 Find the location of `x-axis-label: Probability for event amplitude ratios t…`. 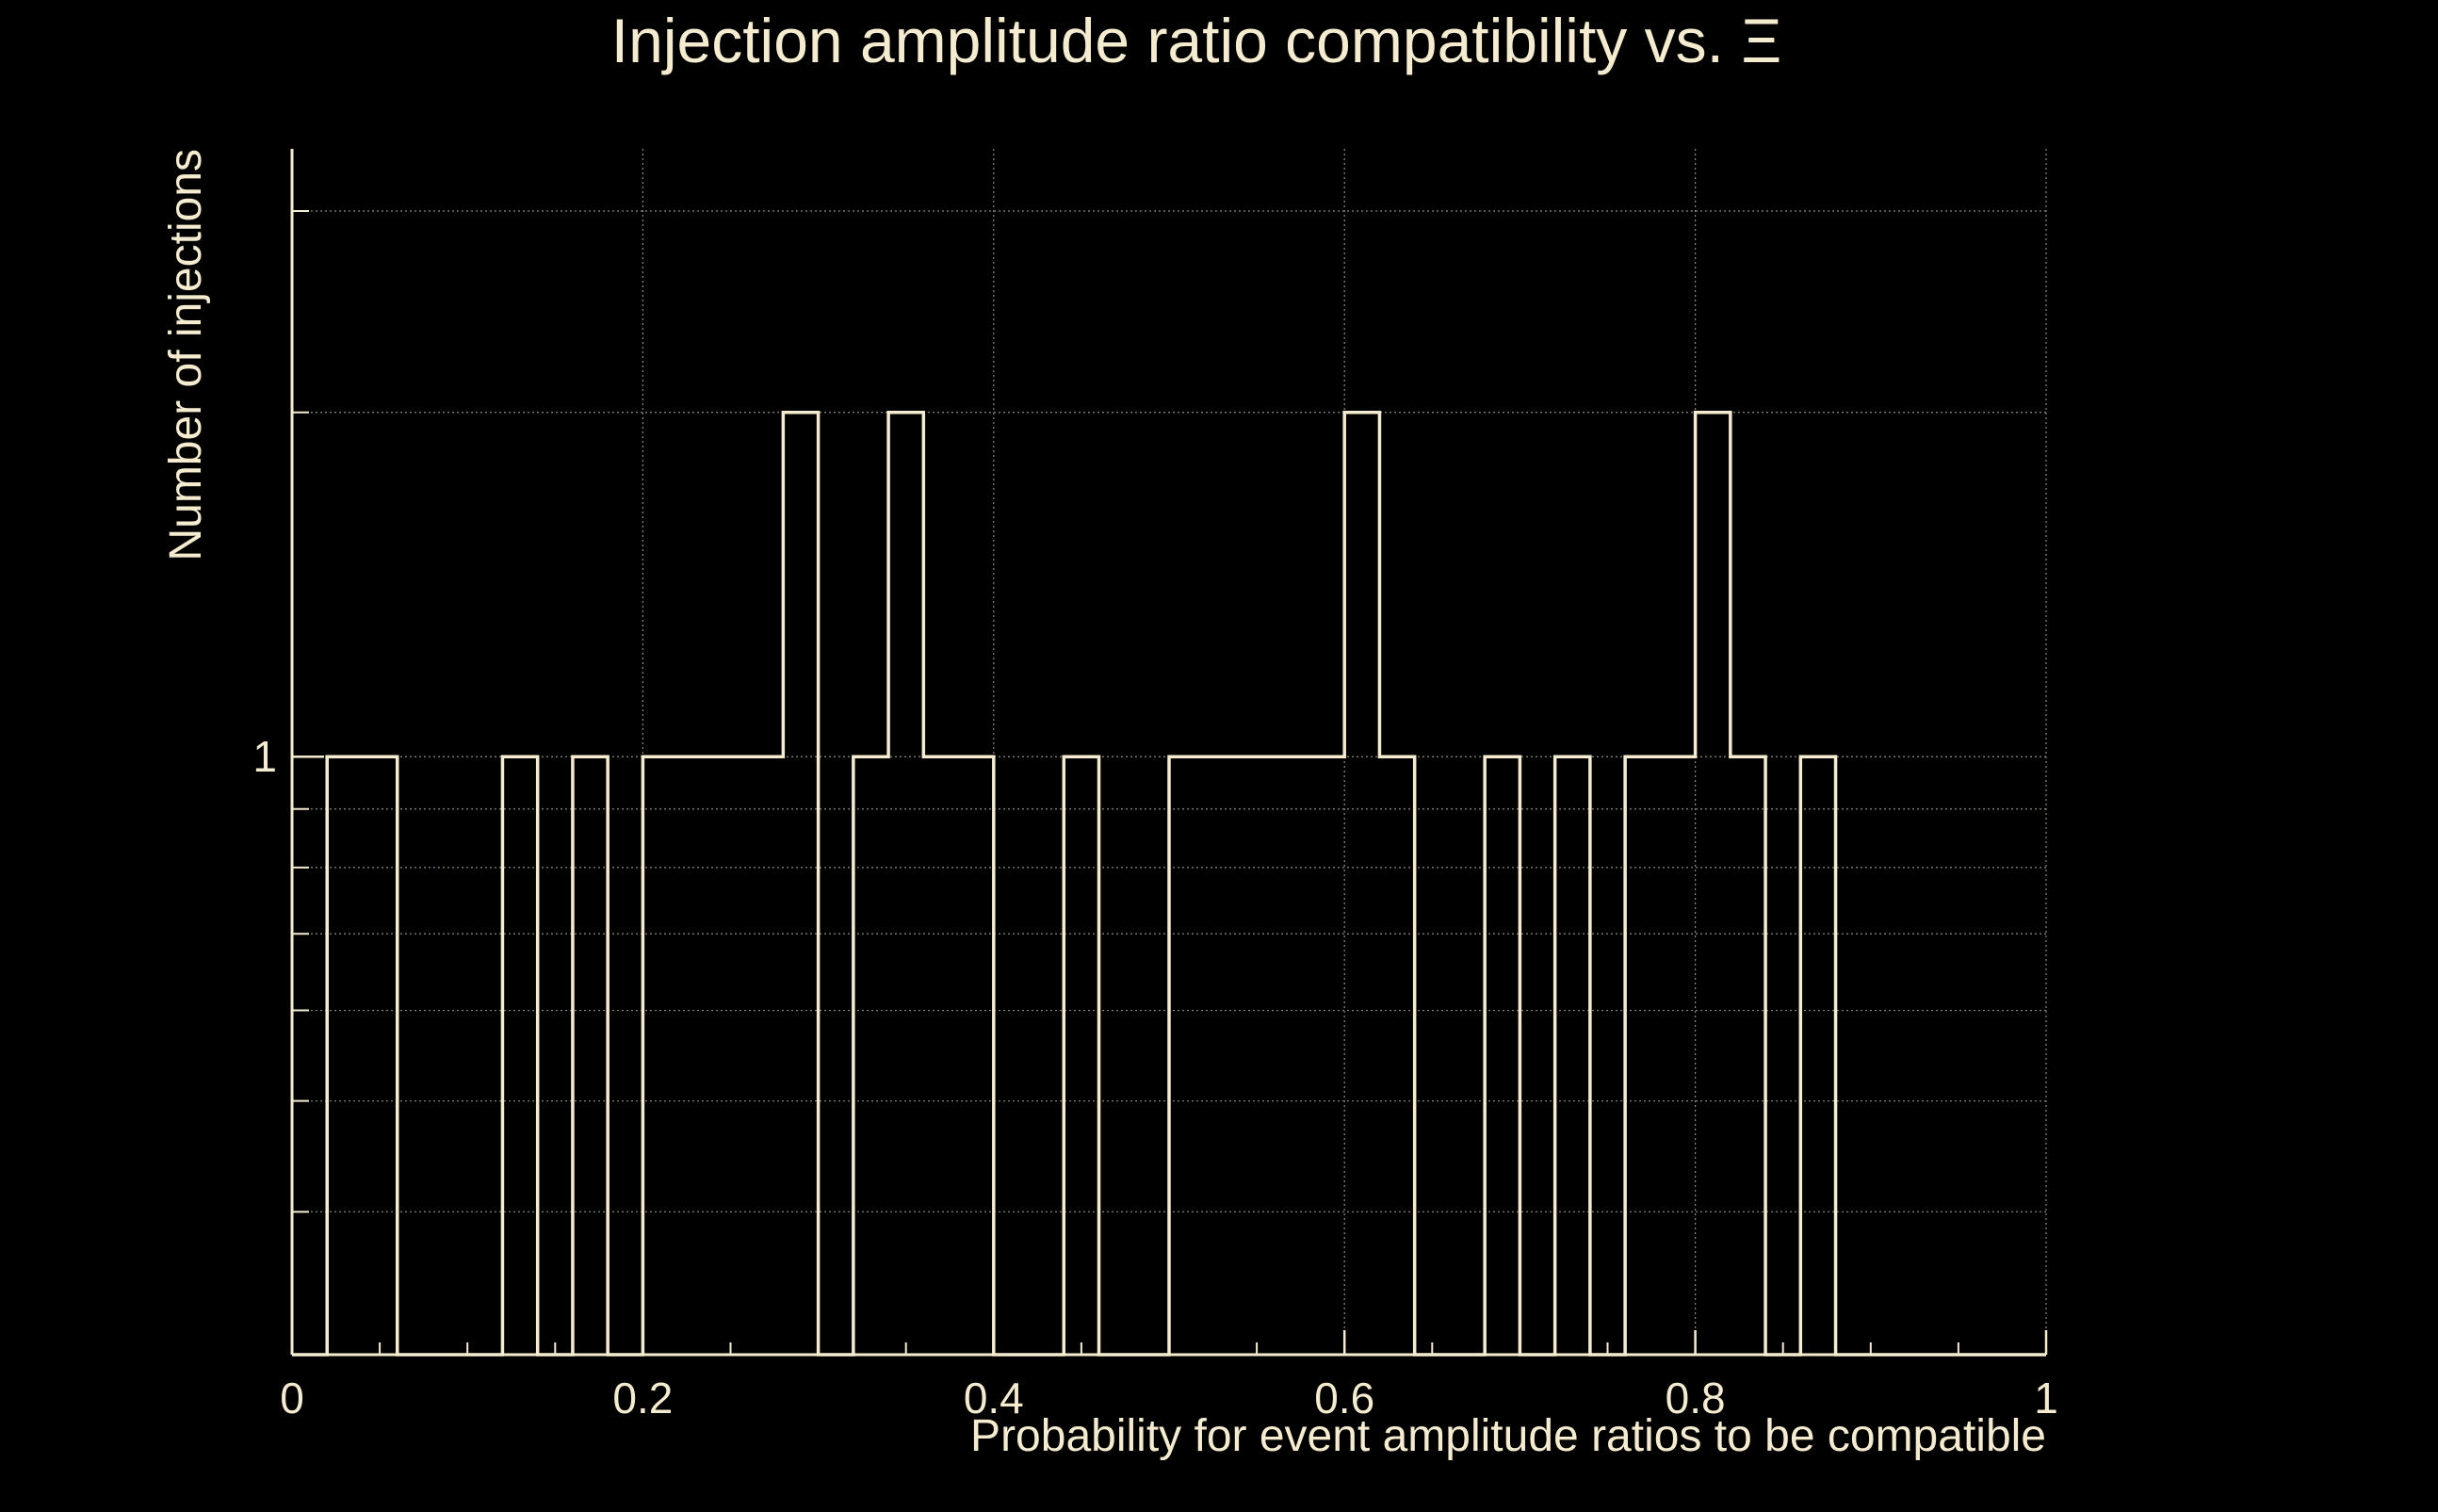

x-axis-label: Probability for event amplitude ratios t… is located at coordinates (1508, 1436).